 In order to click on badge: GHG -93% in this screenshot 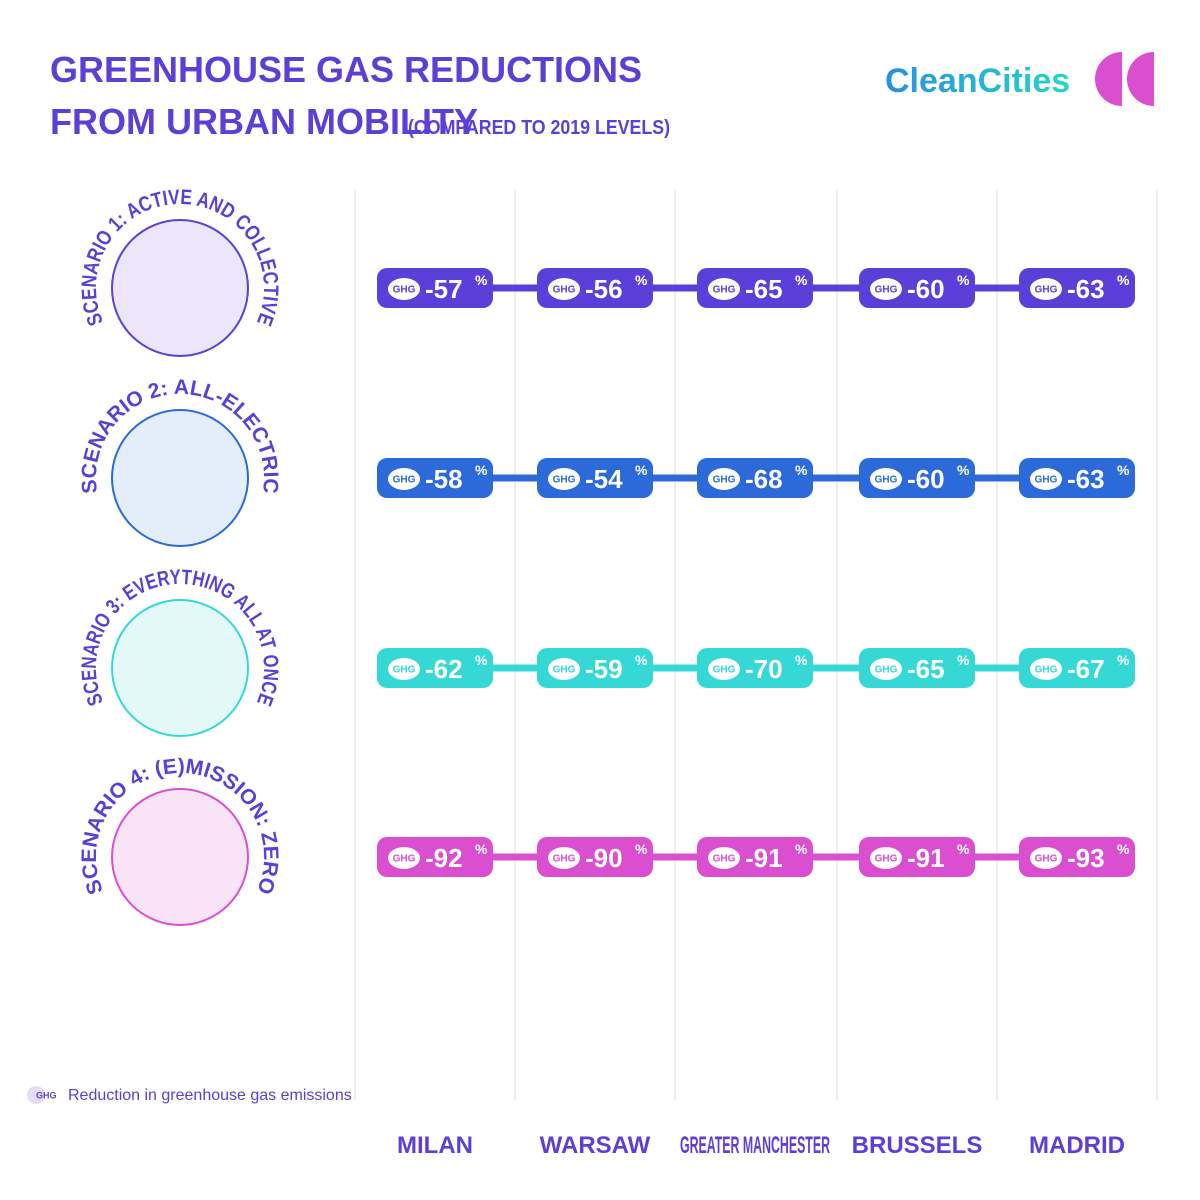, I will do `click(1077, 857)`.